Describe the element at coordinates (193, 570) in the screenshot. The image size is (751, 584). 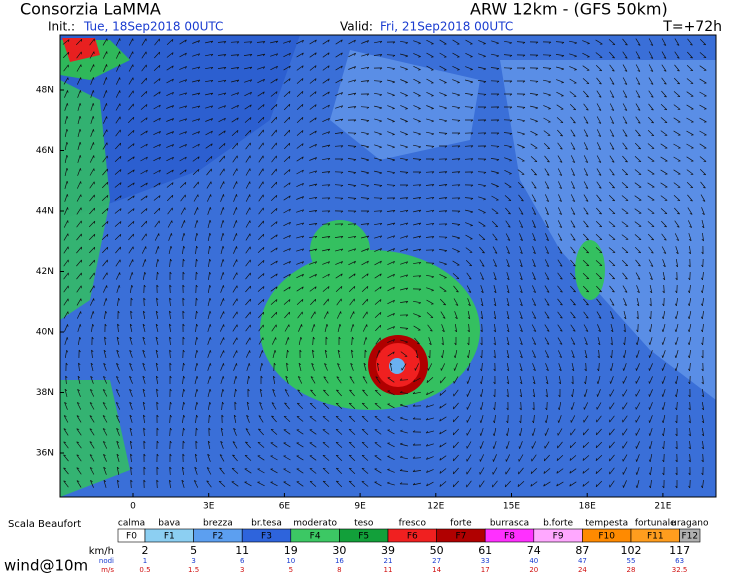
I see `ms-value: 1.5` at that location.